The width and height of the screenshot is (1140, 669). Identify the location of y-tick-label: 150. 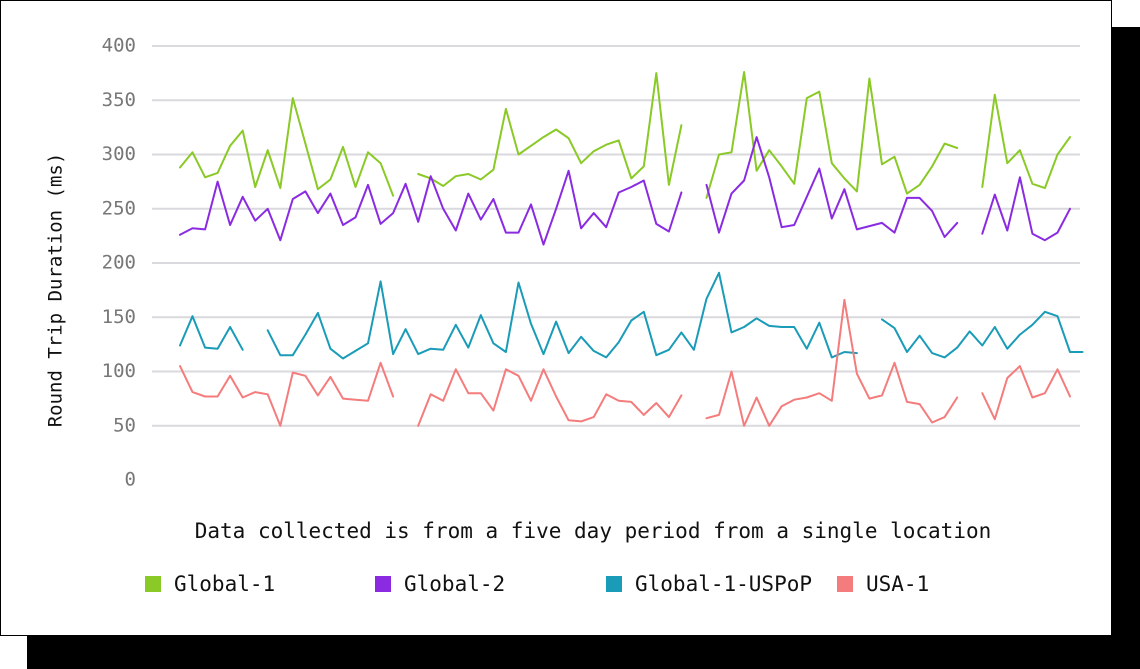
(119, 317).